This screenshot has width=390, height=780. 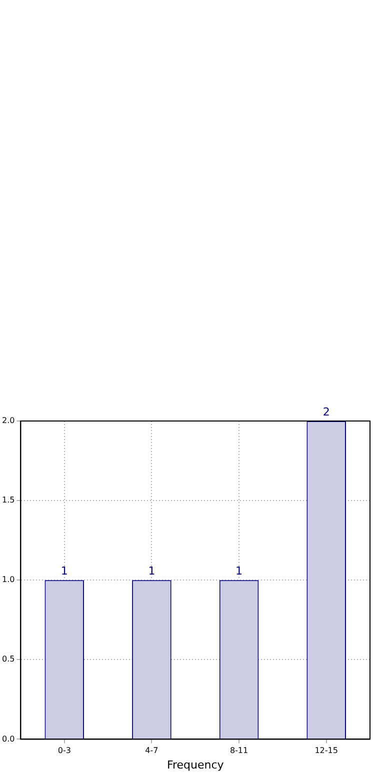 What do you see at coordinates (8, 421) in the screenshot?
I see `y-tick-label: 2.0` at bounding box center [8, 421].